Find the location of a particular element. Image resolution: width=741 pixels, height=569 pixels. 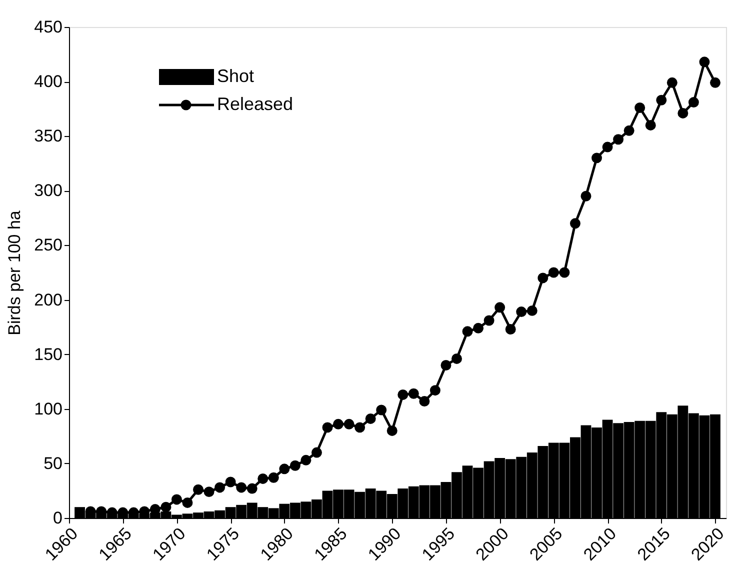

legend-label: Shot is located at coordinates (235, 76).